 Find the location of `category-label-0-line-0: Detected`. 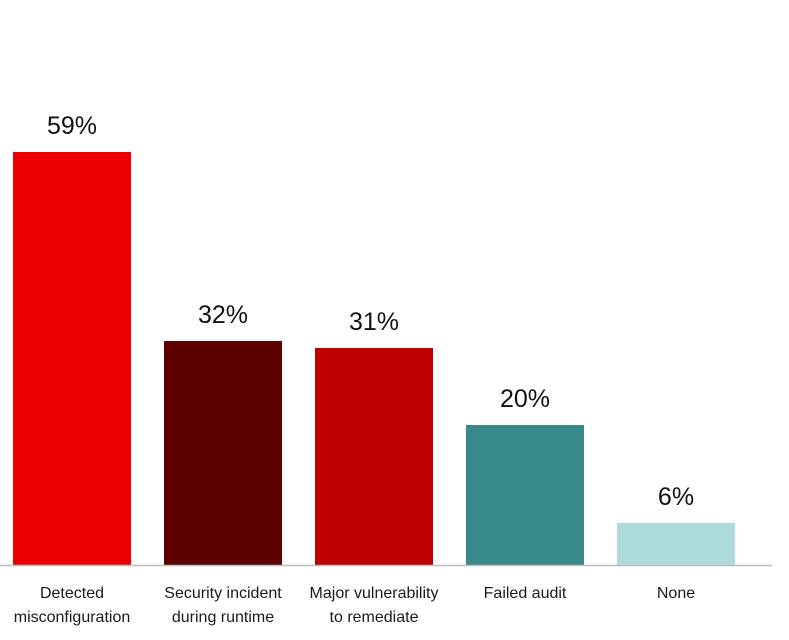

category-label-0-line-0: Detected is located at coordinates (72, 593).